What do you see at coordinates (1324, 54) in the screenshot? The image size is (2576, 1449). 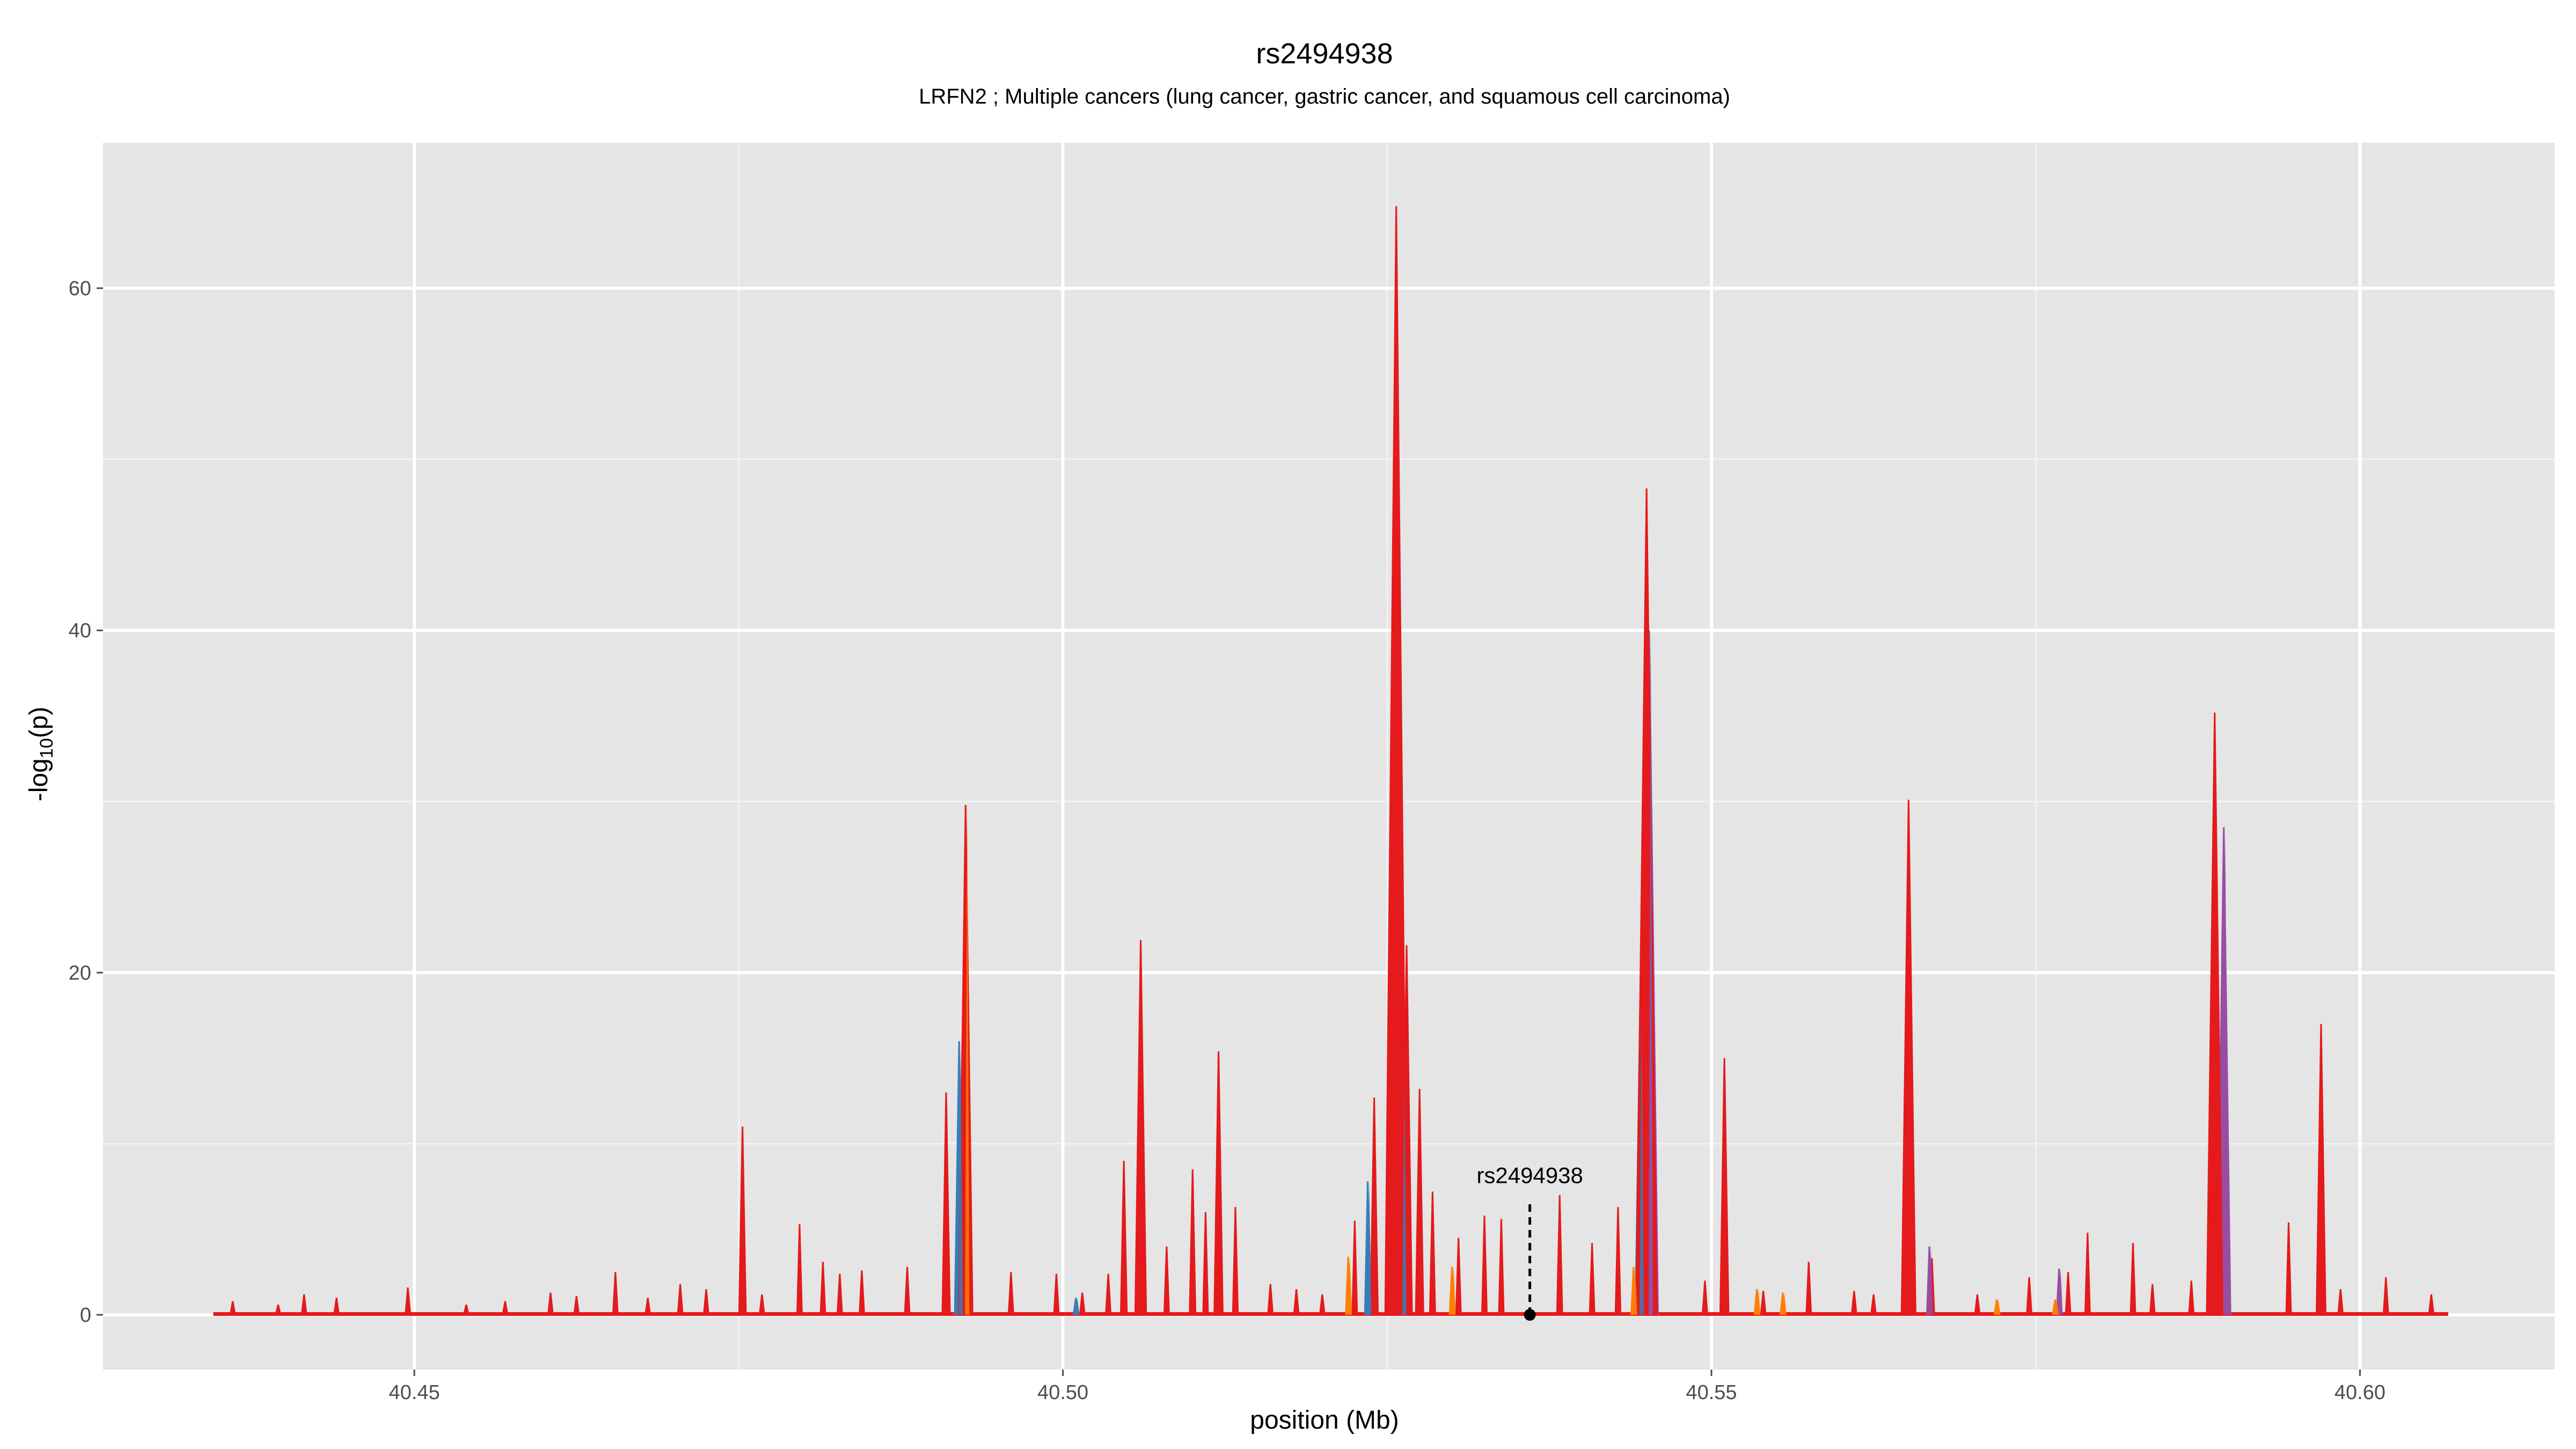 I see `chart-title: rs2494938` at bounding box center [1324, 54].